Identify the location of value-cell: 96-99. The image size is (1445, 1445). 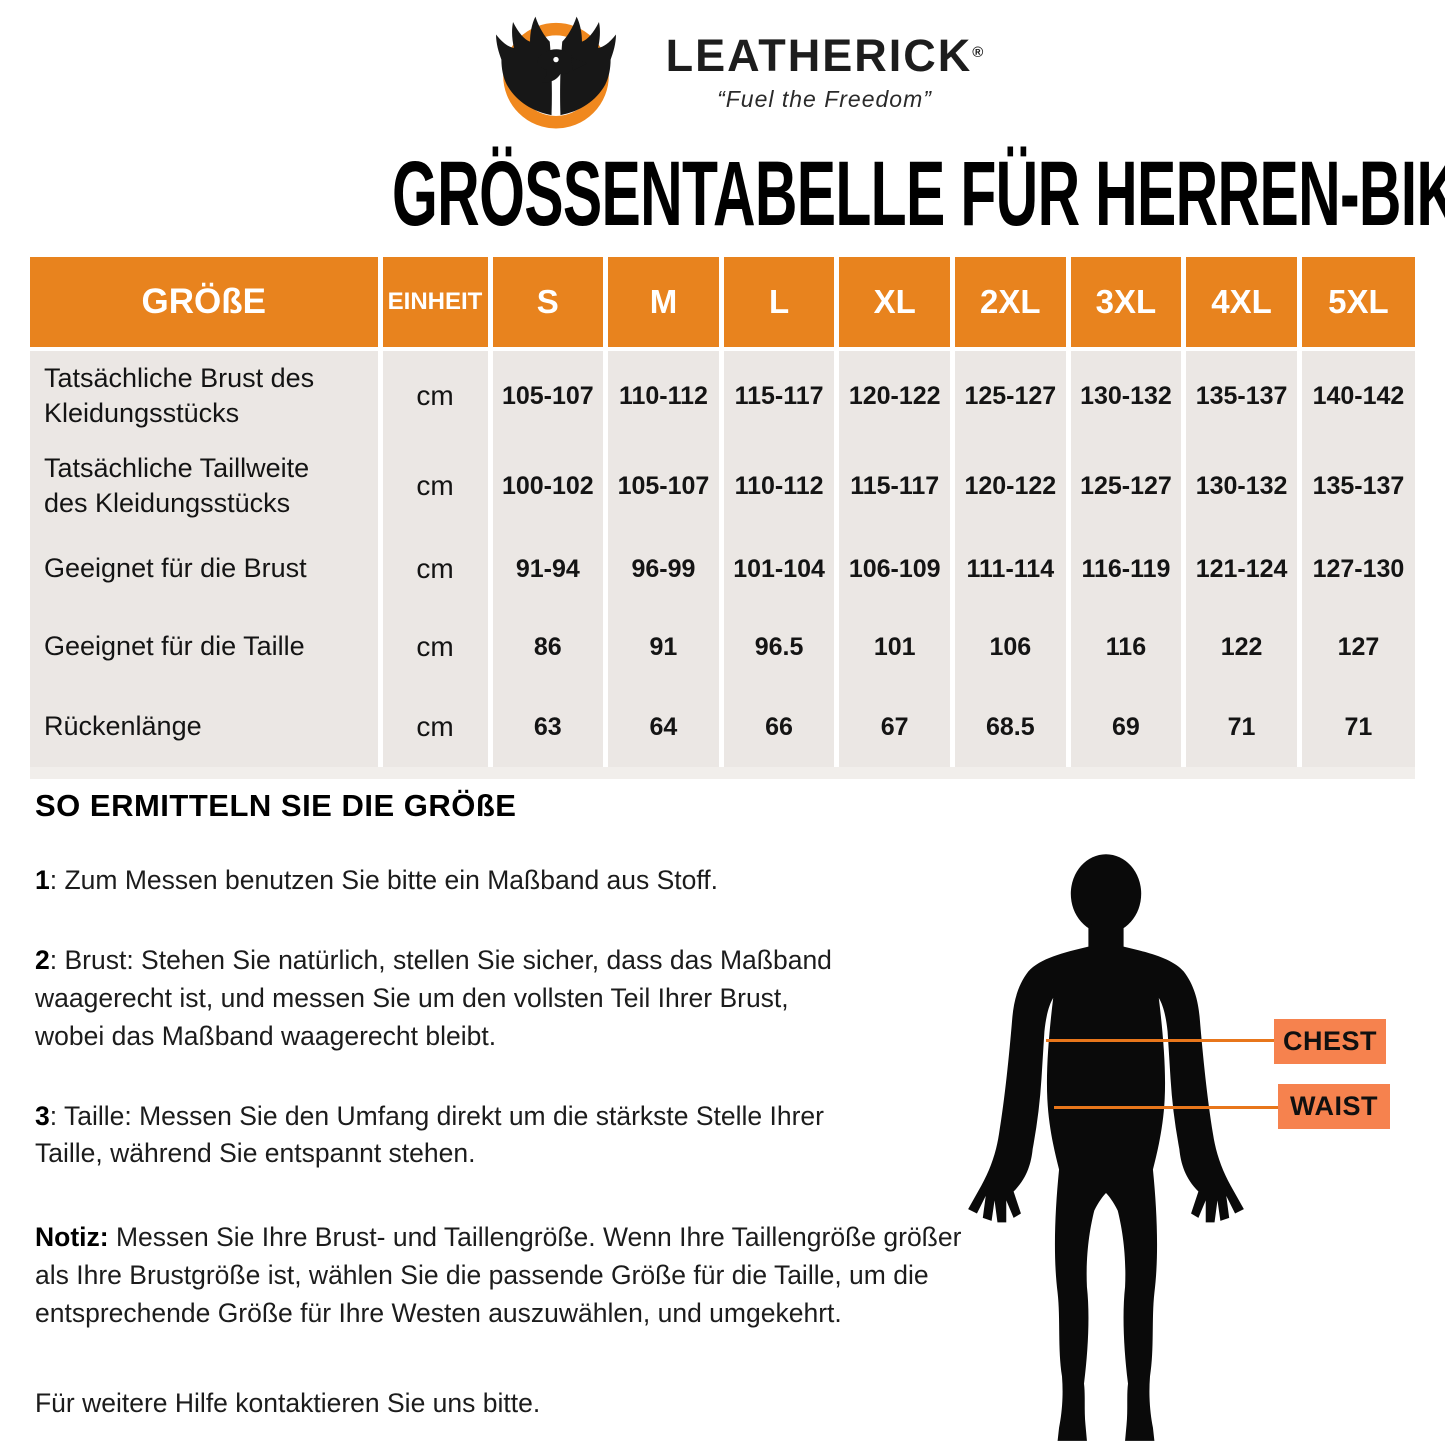
(662, 569).